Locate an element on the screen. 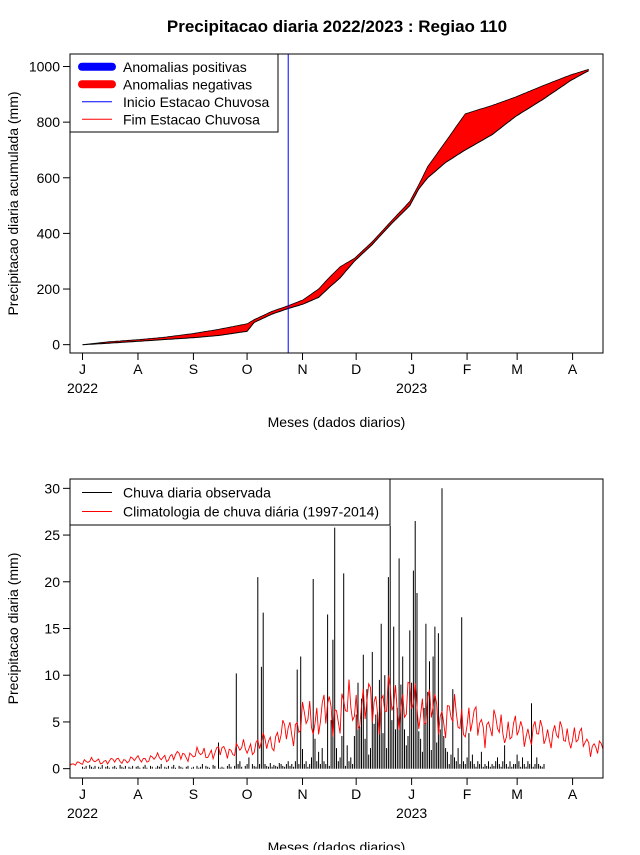 Image resolution: width=640 pixels, height=855 pixels. y-tick-label: 600 is located at coordinates (49, 178).